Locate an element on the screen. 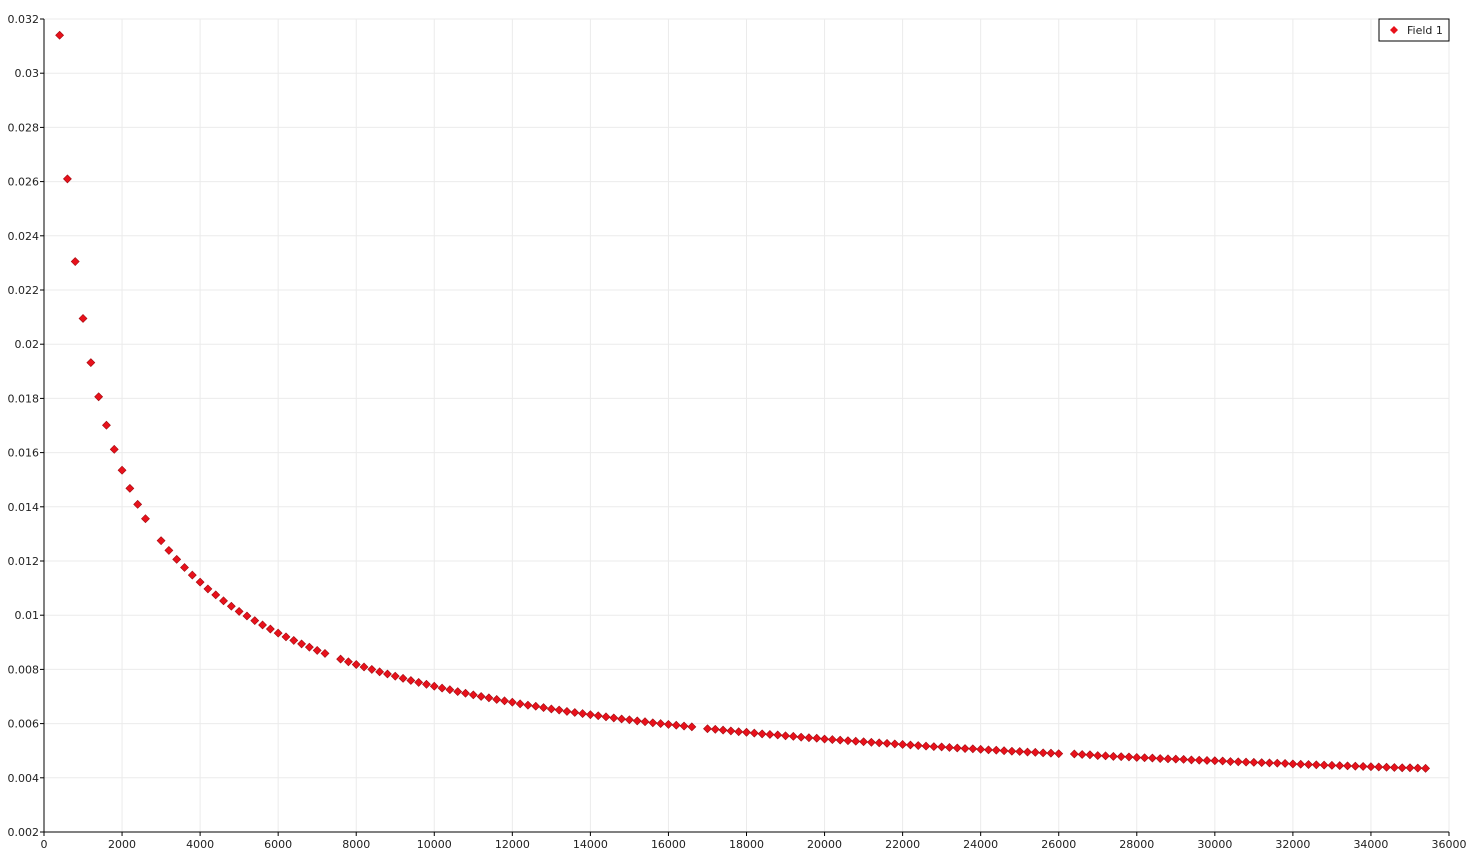  x-tick-label: 18000 is located at coordinates (746, 844).